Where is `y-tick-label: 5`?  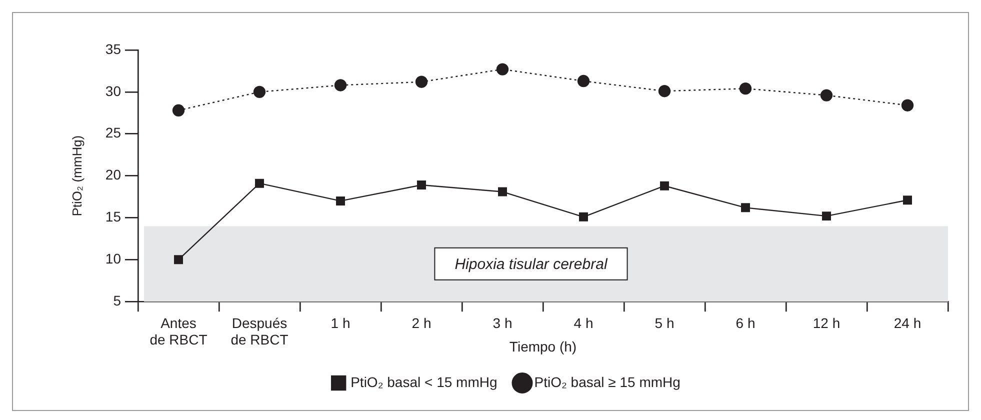 y-tick-label: 5 is located at coordinates (117, 300).